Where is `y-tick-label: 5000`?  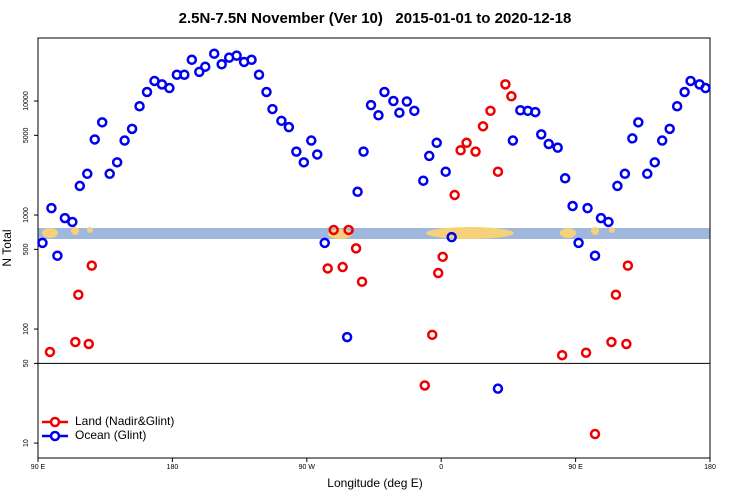
y-tick-label: 5000 is located at coordinates (26, 135).